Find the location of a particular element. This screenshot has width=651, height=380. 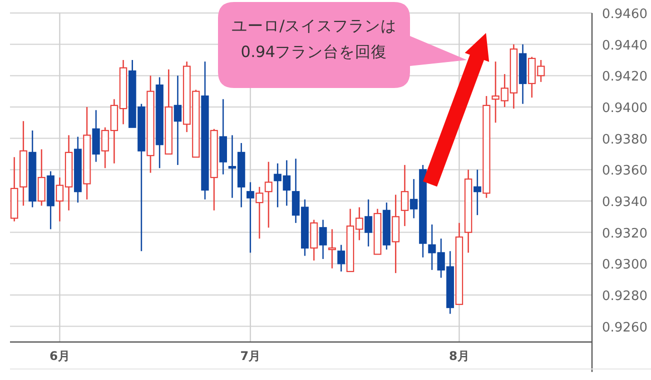

annotation: ユーロ/スイスフランは 0.94フラン台を回復 is located at coordinates (314, 39).